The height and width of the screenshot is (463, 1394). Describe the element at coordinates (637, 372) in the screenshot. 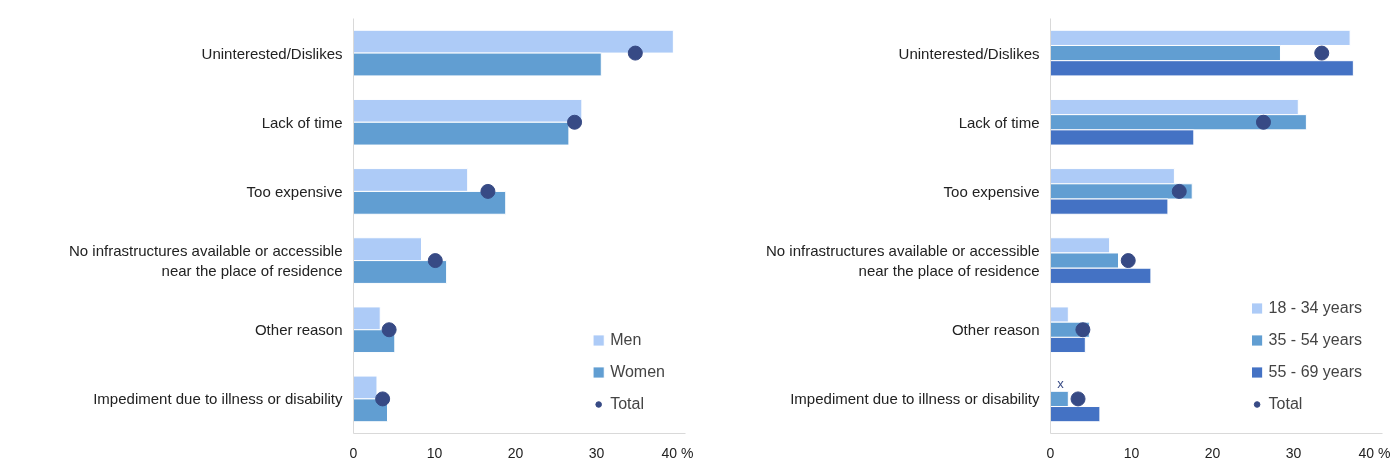

I see `legend-label: Women` at that location.